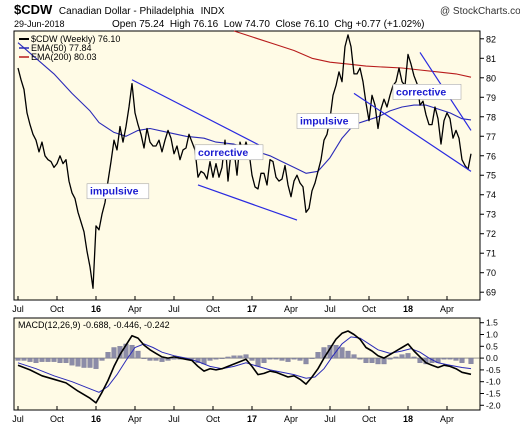  What do you see at coordinates (492, 323) in the screenshot?
I see `macd-y-tick-label: 1.5` at bounding box center [492, 323].